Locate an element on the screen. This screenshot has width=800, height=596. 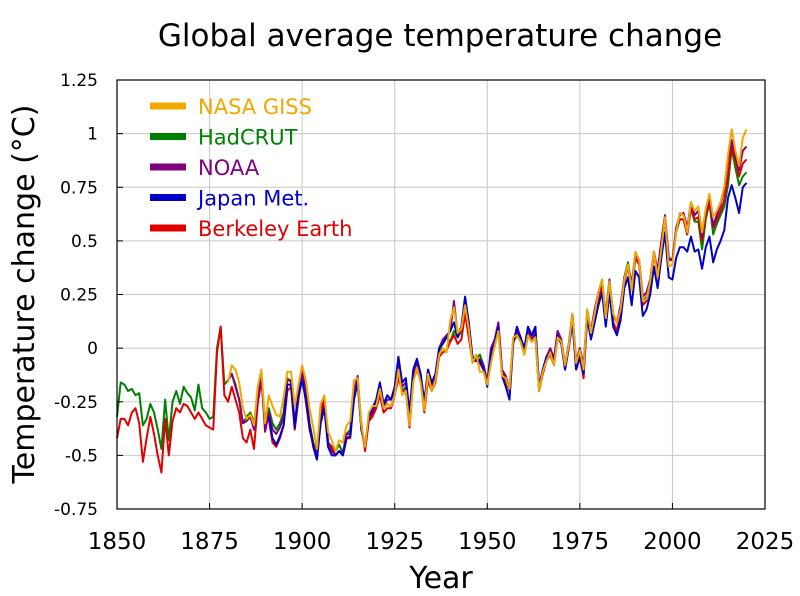
x-tick-label-1950: 1950 is located at coordinates (487, 542).